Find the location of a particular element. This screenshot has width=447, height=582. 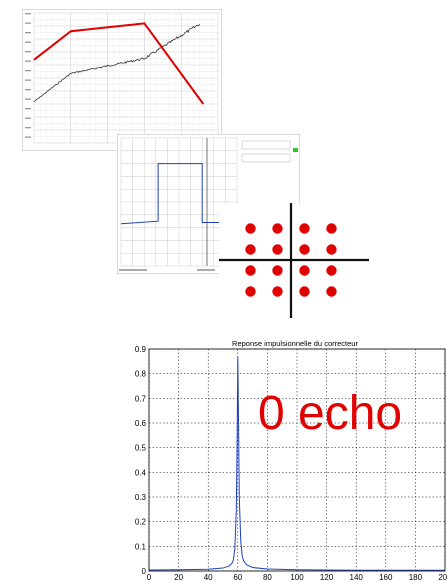

chart-title: Reponse impulsionnelle du correcteur is located at coordinates (295, 343).